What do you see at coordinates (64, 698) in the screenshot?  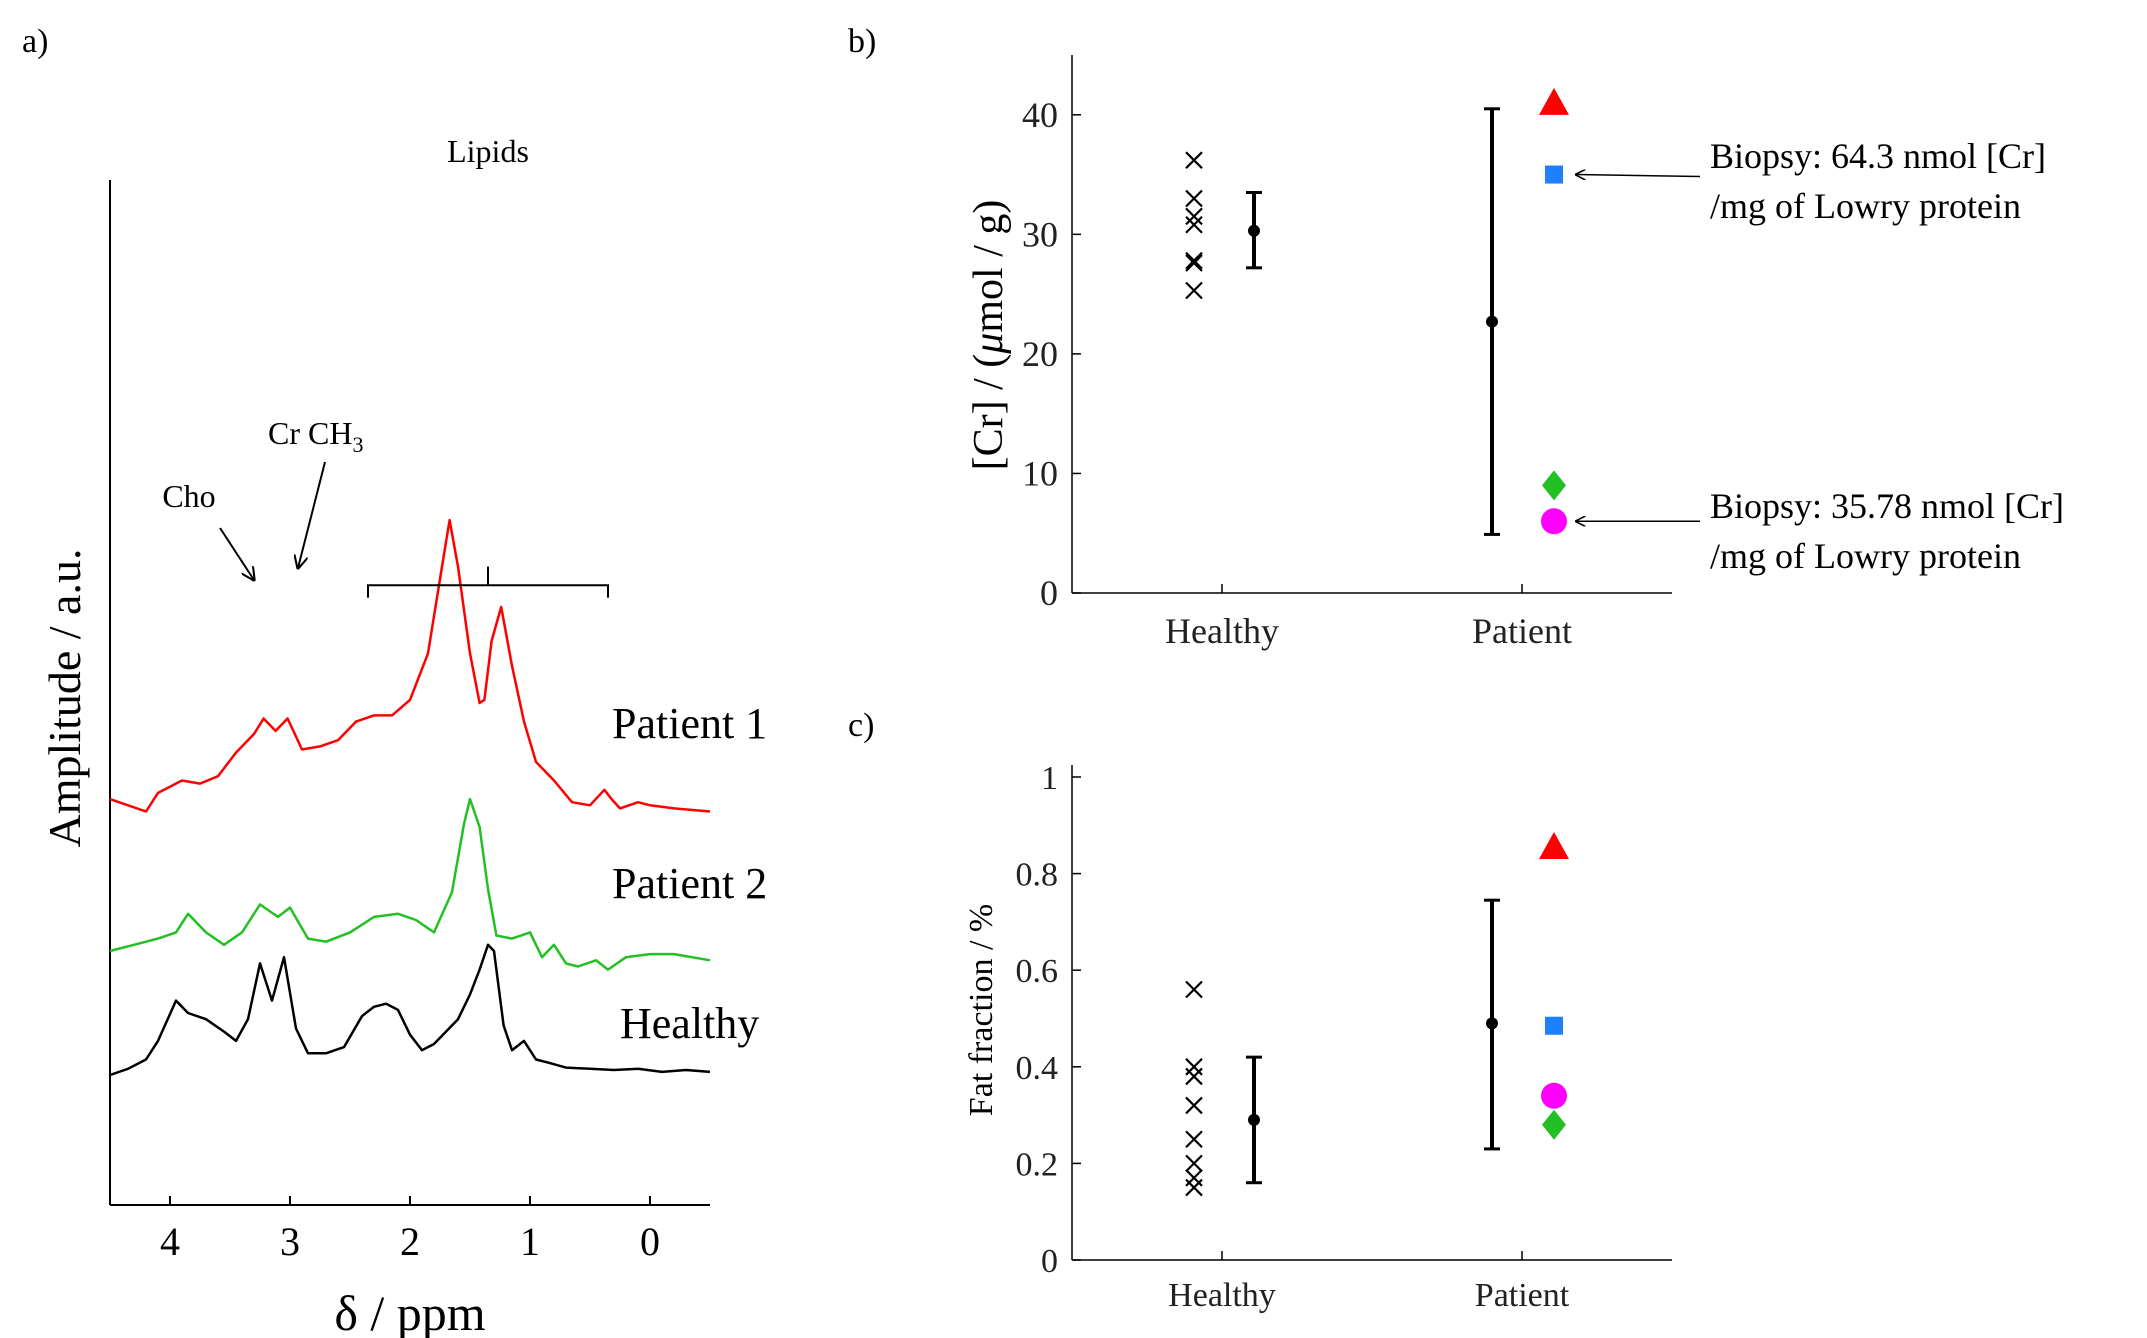 I see `chart-a-ylabel: Amplitude / a.u.` at bounding box center [64, 698].